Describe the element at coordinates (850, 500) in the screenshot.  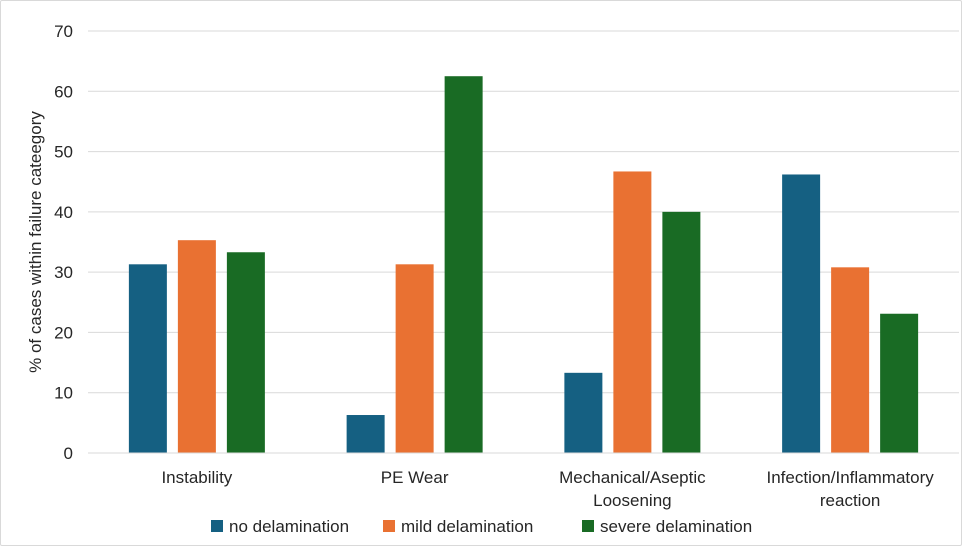
I see `x-category-label: reaction` at that location.